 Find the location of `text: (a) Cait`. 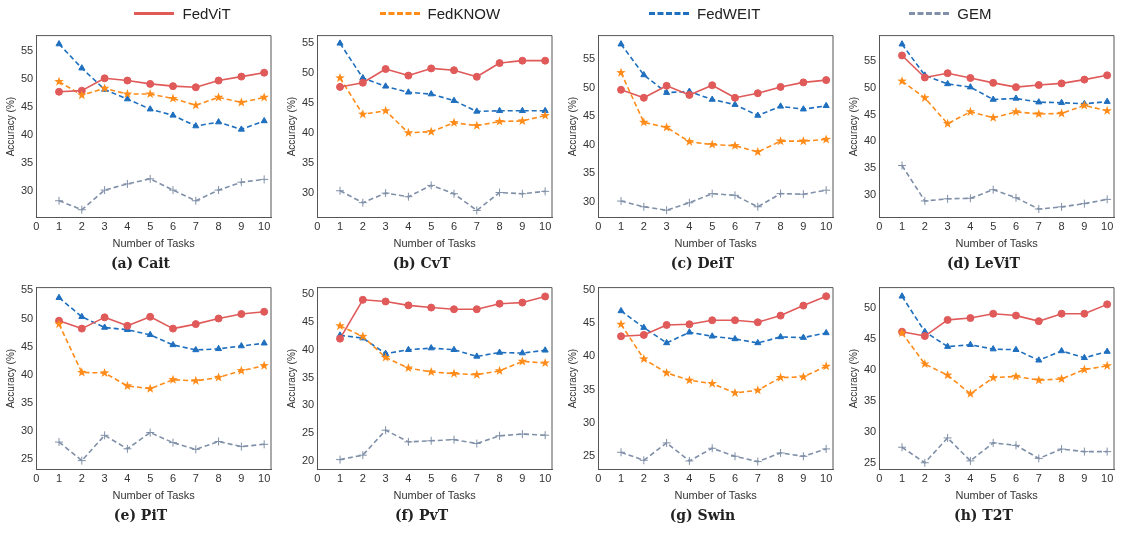

text: (a) Cait is located at coordinates (140, 263).